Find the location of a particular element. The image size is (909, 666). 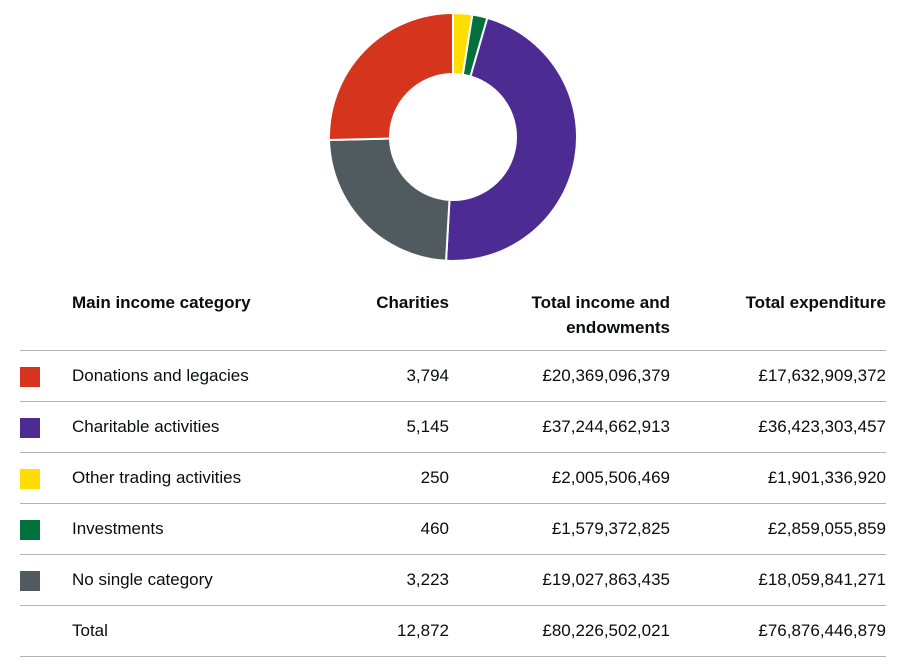

row-charities: 3,794 is located at coordinates (427, 375).